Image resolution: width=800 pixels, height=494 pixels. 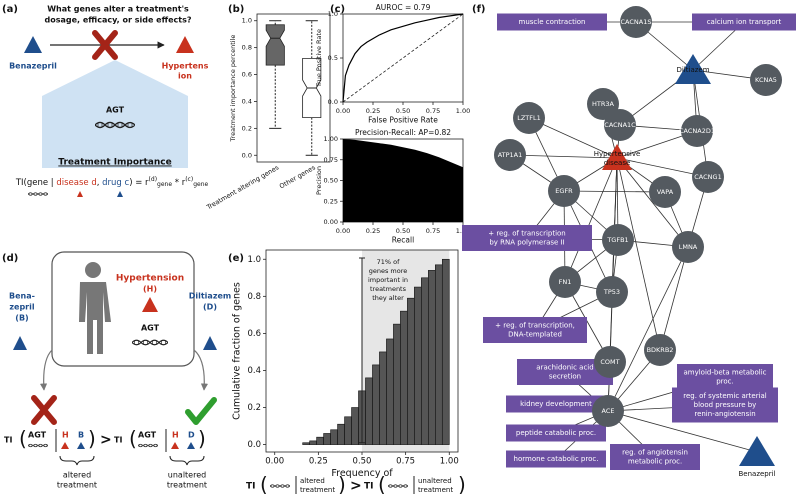 What do you see at coordinates (617, 154) in the screenshot?
I see `disease-label: Hypertensive` at bounding box center [617, 154].